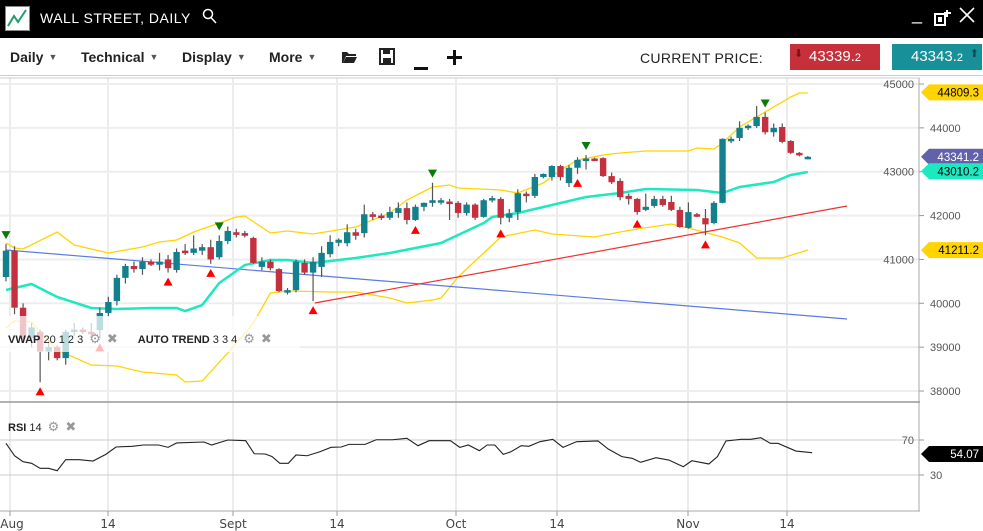 The image size is (983, 531). Describe the element at coordinates (835, 57) in the screenshot. I see `sell-price-button: ⬇ 43339.2` at that location.